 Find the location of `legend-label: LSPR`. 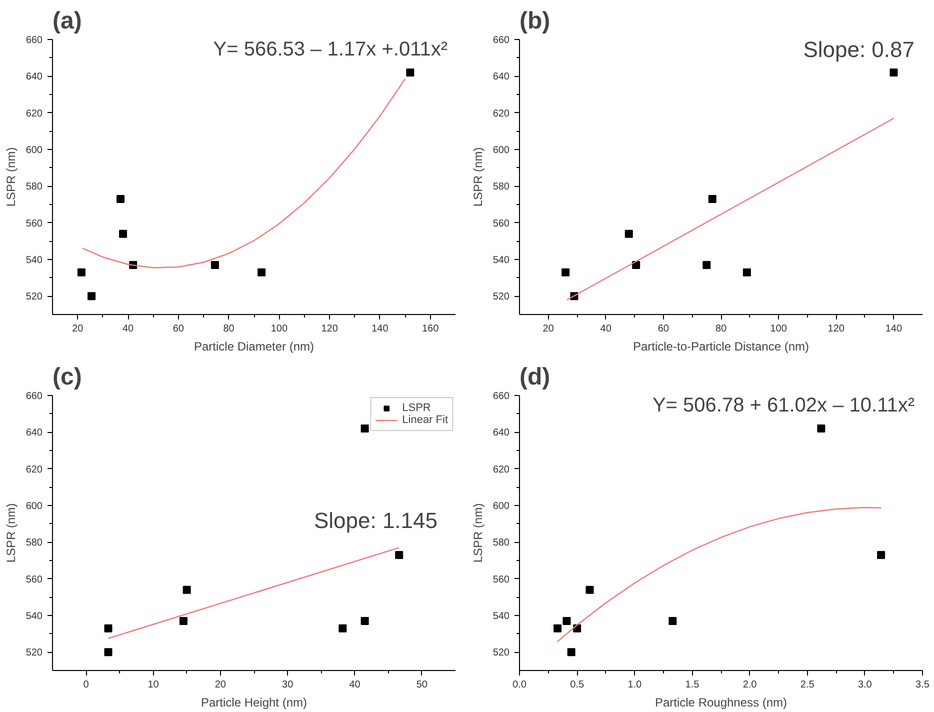

legend-label: LSPR is located at coordinates (416, 408).